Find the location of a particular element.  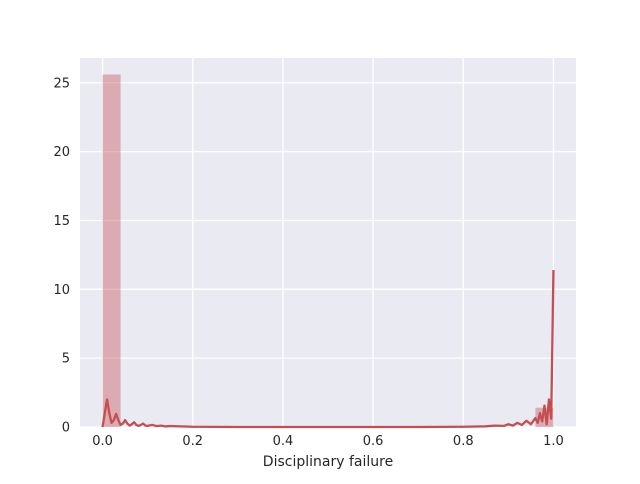

y-tick-label: 5 is located at coordinates (66, 359).